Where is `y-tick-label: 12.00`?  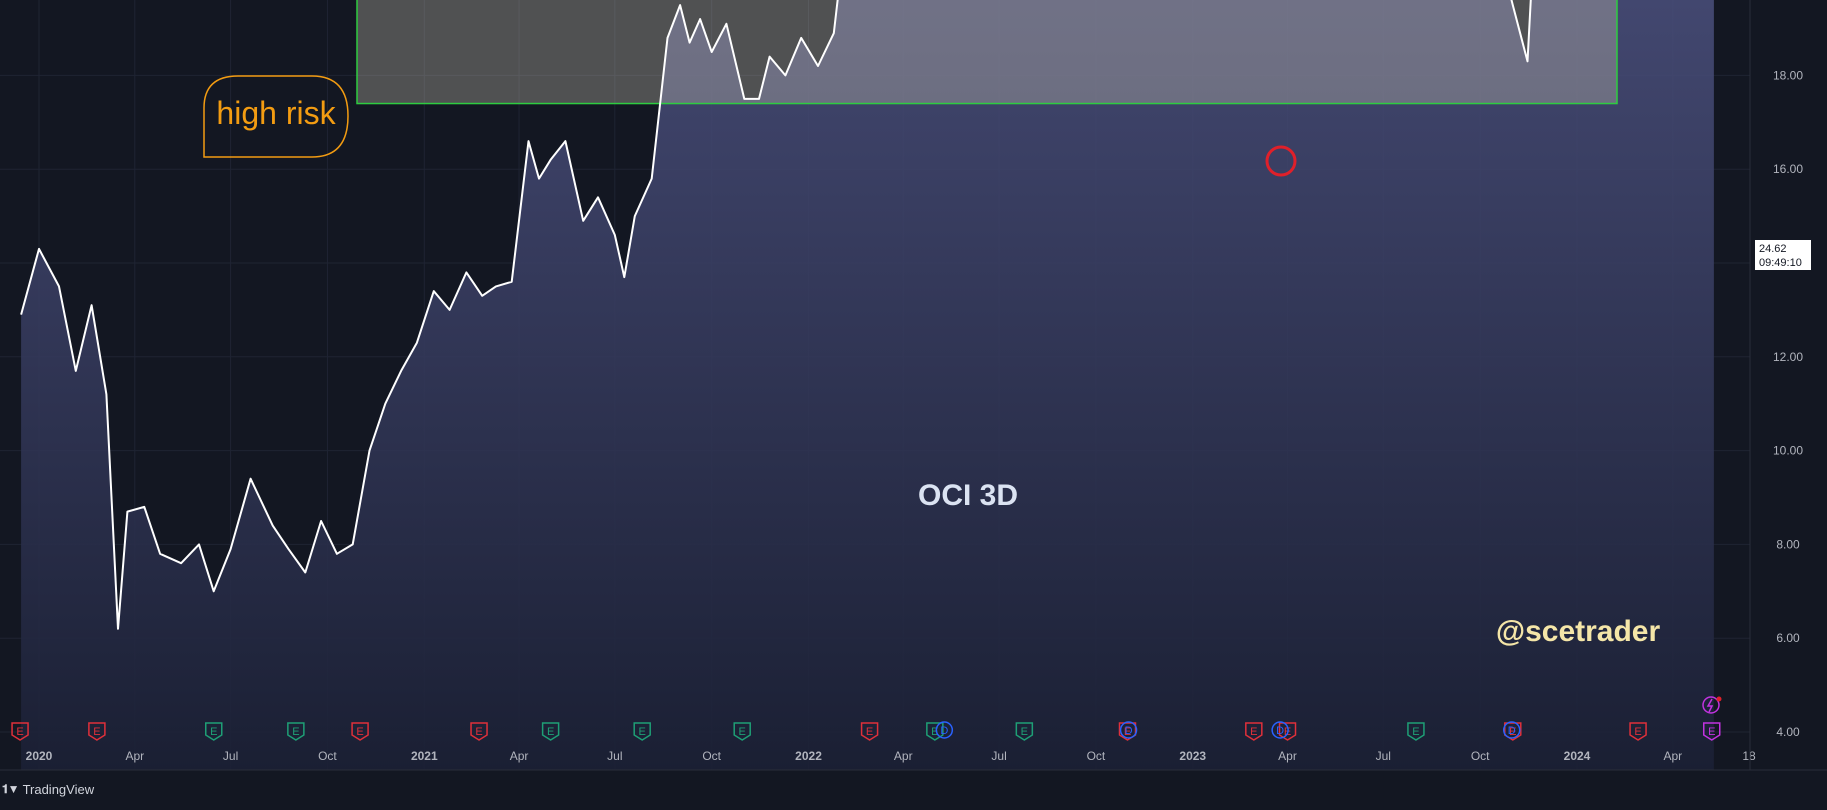 y-tick-label: 12.00 is located at coordinates (1788, 357).